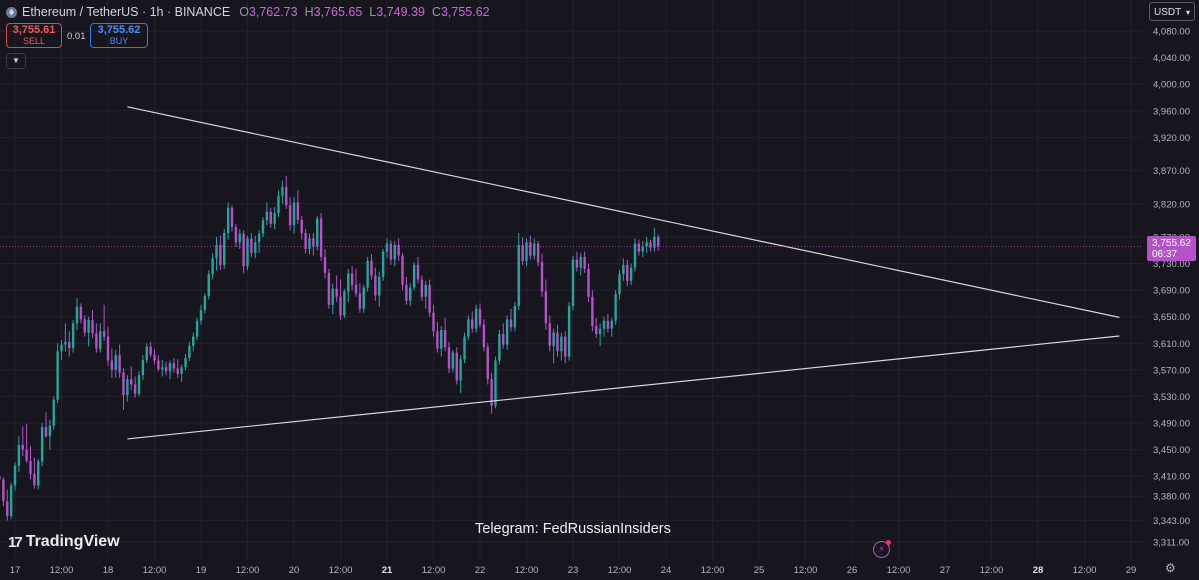 The height and width of the screenshot is (580, 1199). I want to click on sell-button: 3,755.61 SELL, so click(34, 35).